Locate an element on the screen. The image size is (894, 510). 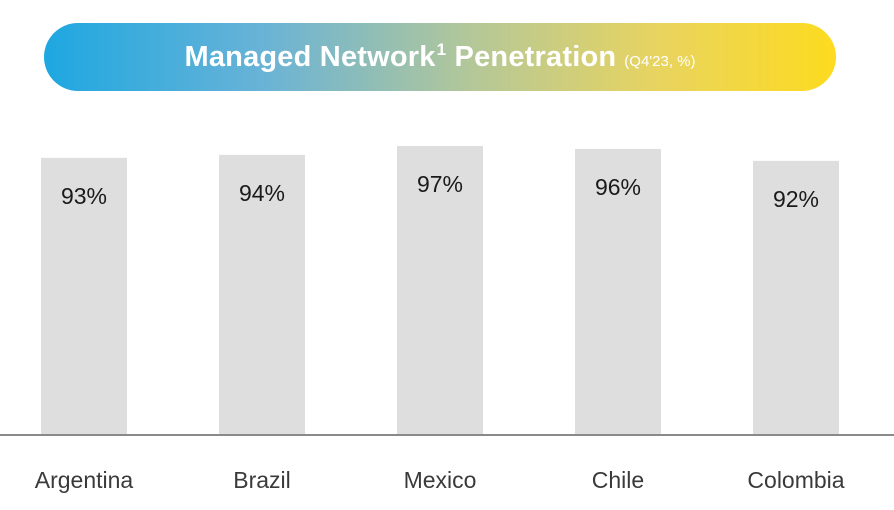
data-label: 96% is located at coordinates (618, 187).